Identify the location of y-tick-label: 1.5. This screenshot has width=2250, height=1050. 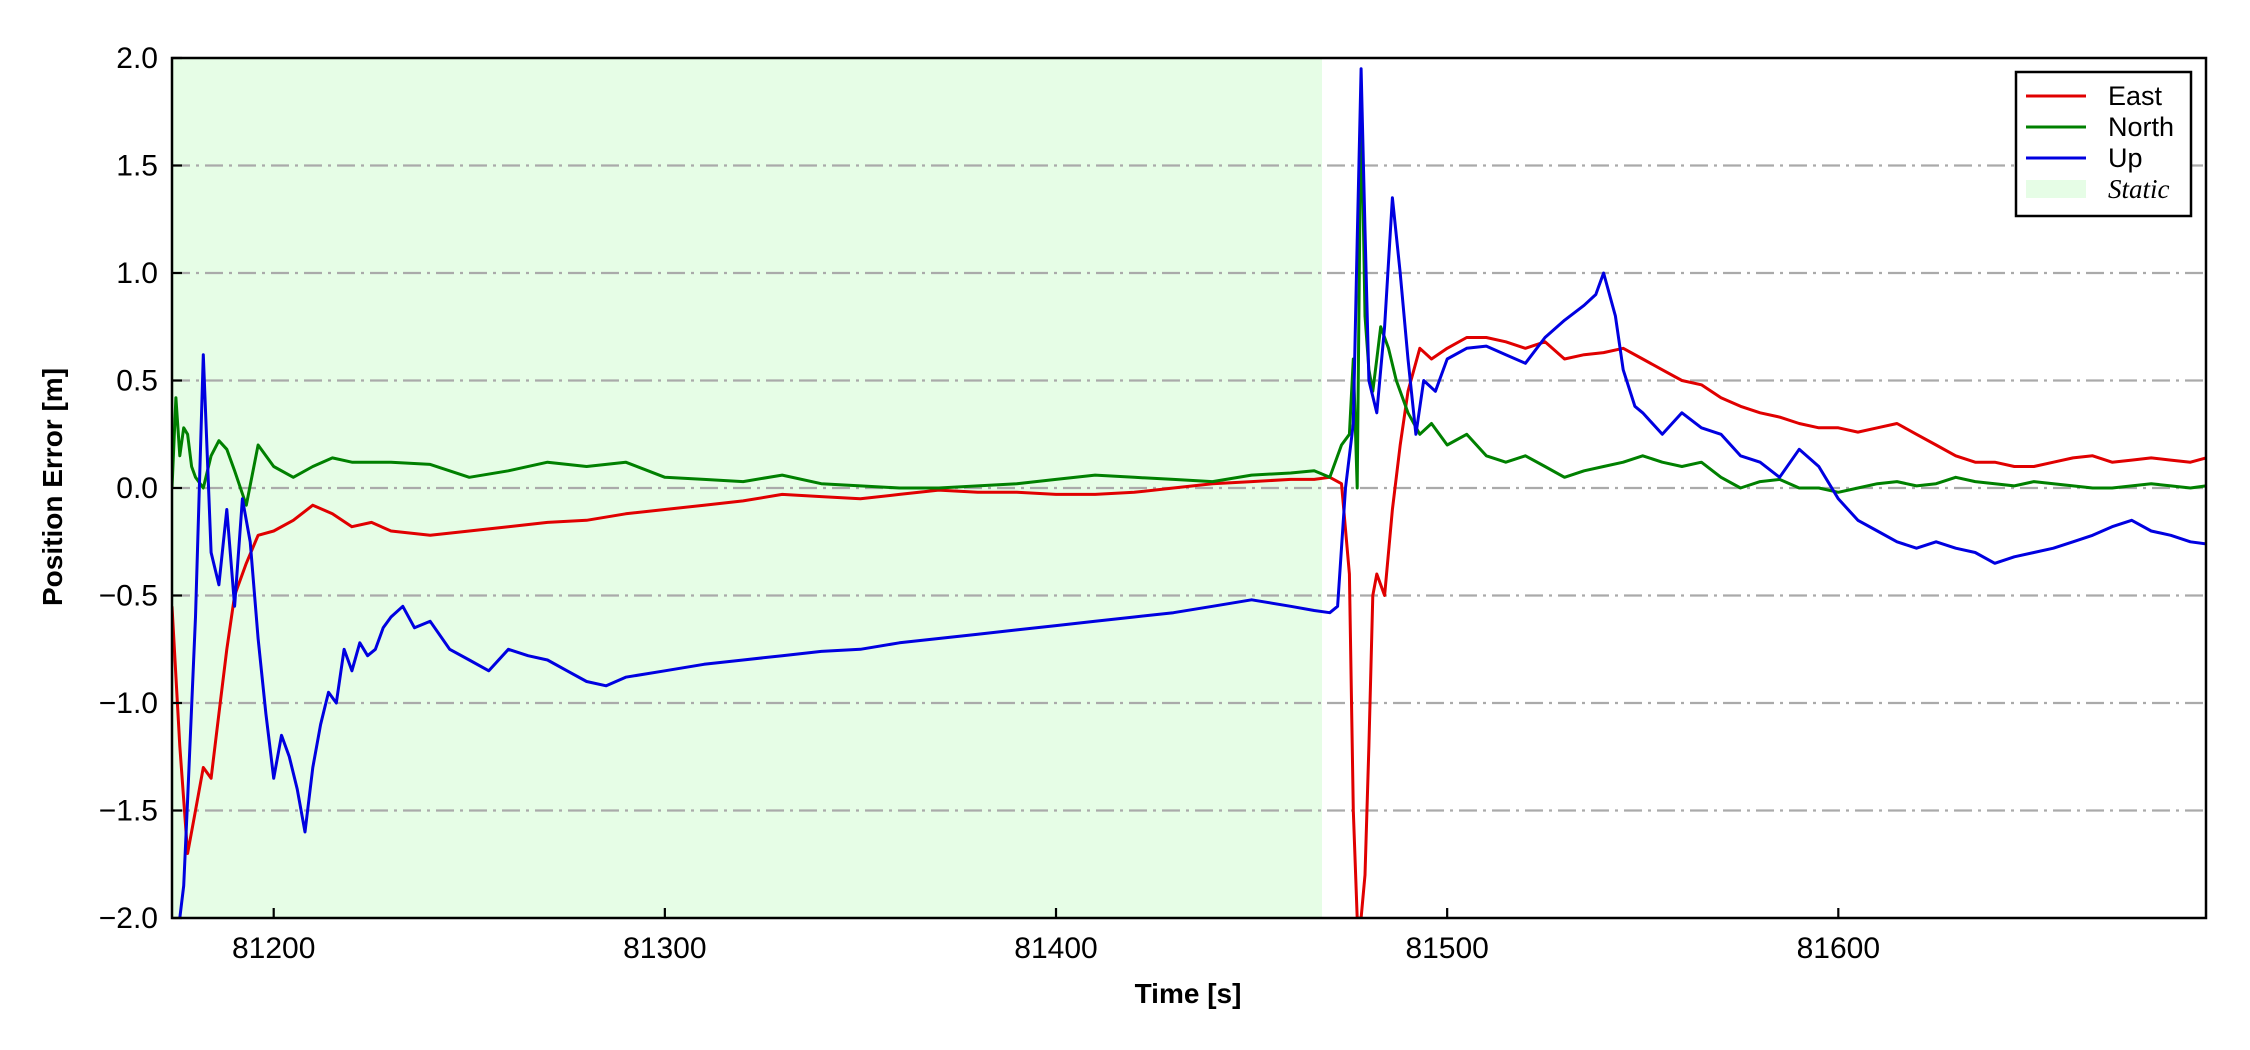
(137, 166).